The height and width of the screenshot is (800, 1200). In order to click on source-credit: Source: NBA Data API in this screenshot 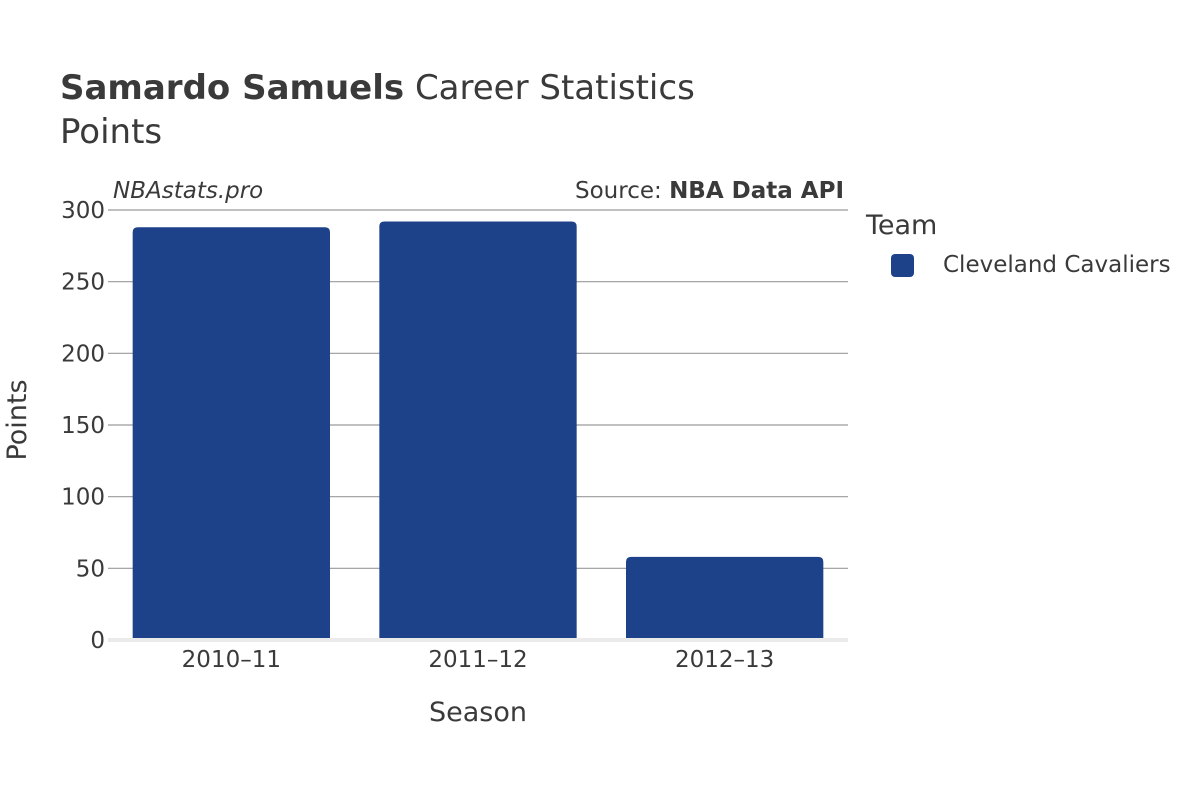, I will do `click(709, 191)`.